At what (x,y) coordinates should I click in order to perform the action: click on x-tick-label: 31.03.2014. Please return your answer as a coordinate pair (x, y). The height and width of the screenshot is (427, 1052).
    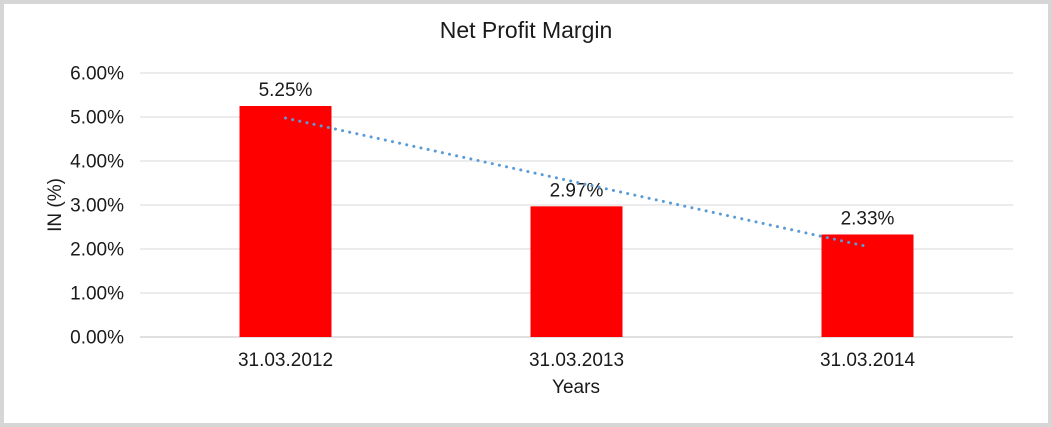
    Looking at the image, I should click on (868, 360).